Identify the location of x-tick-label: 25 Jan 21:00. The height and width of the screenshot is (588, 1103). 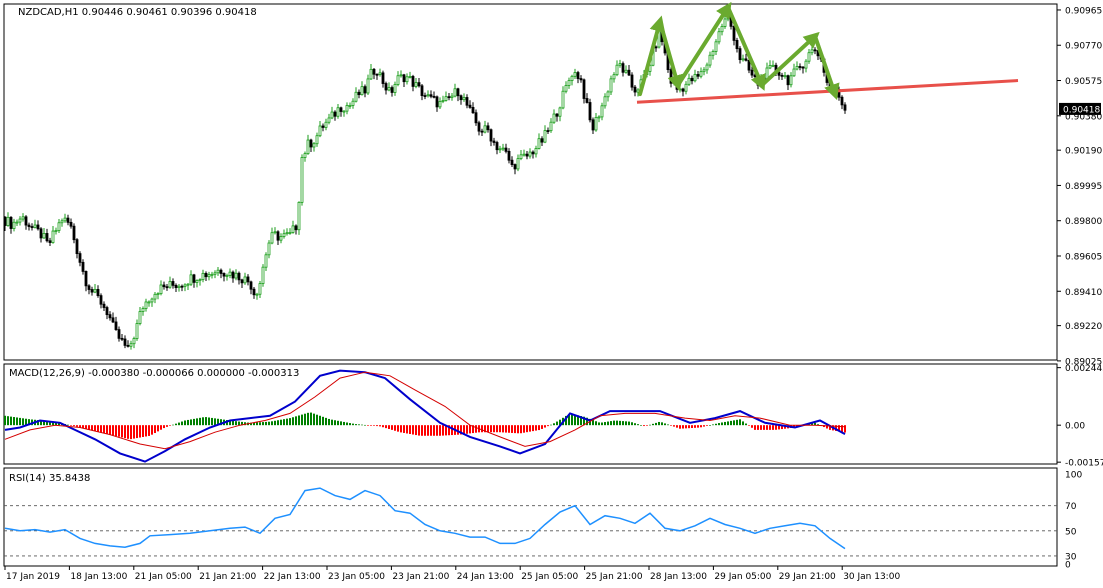
(614, 577).